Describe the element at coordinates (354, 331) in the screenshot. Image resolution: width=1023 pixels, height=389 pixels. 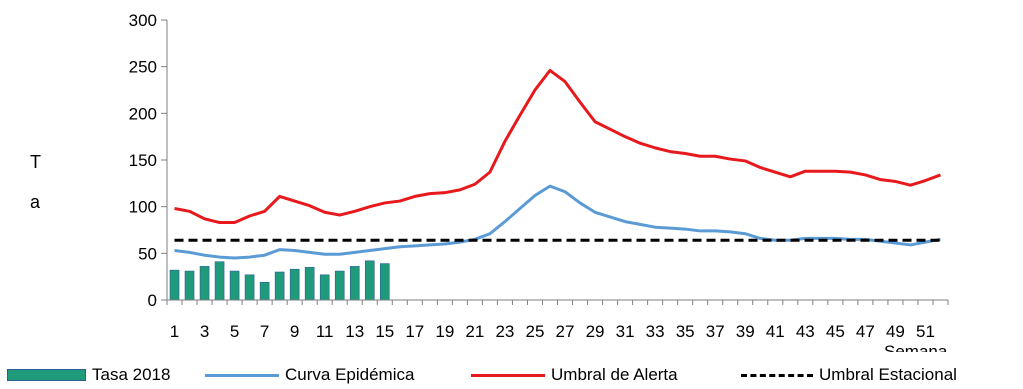
I see `x-tick-label: 13` at that location.